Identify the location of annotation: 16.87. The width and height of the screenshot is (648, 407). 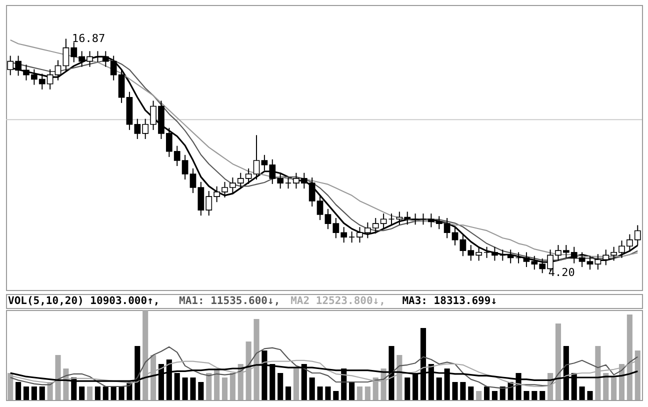
(89, 38).